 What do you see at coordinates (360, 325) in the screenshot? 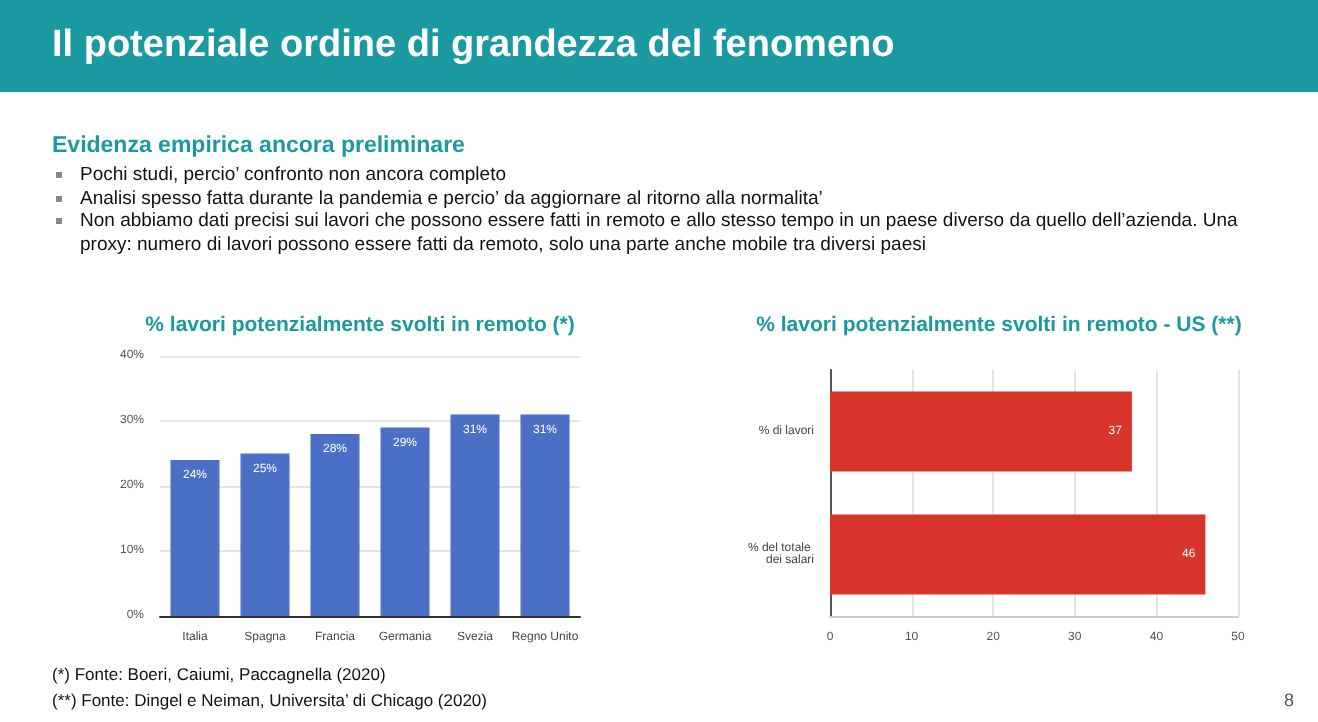
I see `chart-title: % lavori potenzialmente svolti in remoto (*)` at bounding box center [360, 325].